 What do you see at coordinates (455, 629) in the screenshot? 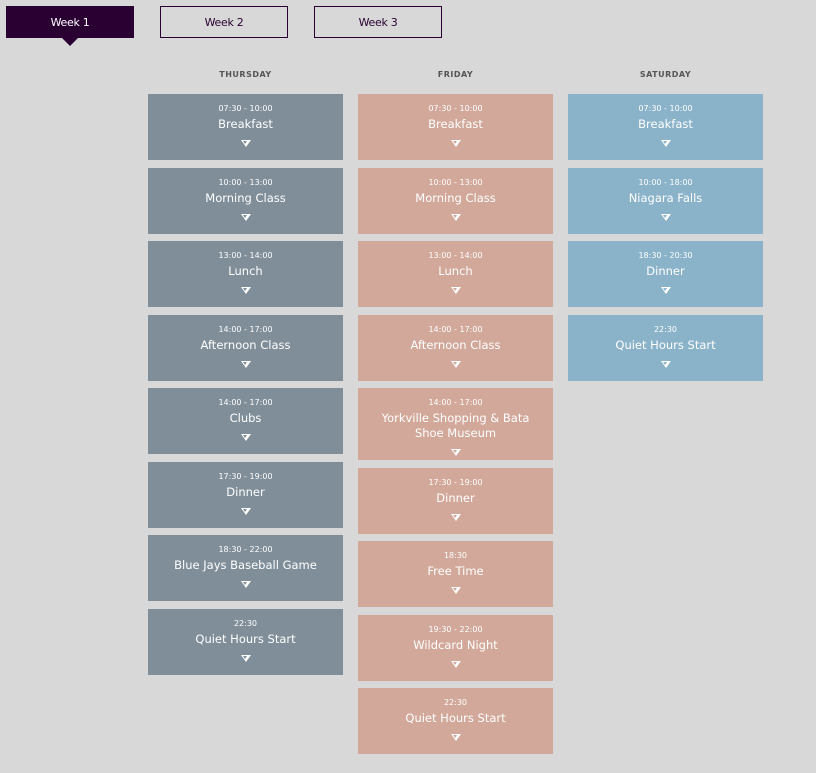
I see `event-time: 19:30 - 22:00` at bounding box center [455, 629].